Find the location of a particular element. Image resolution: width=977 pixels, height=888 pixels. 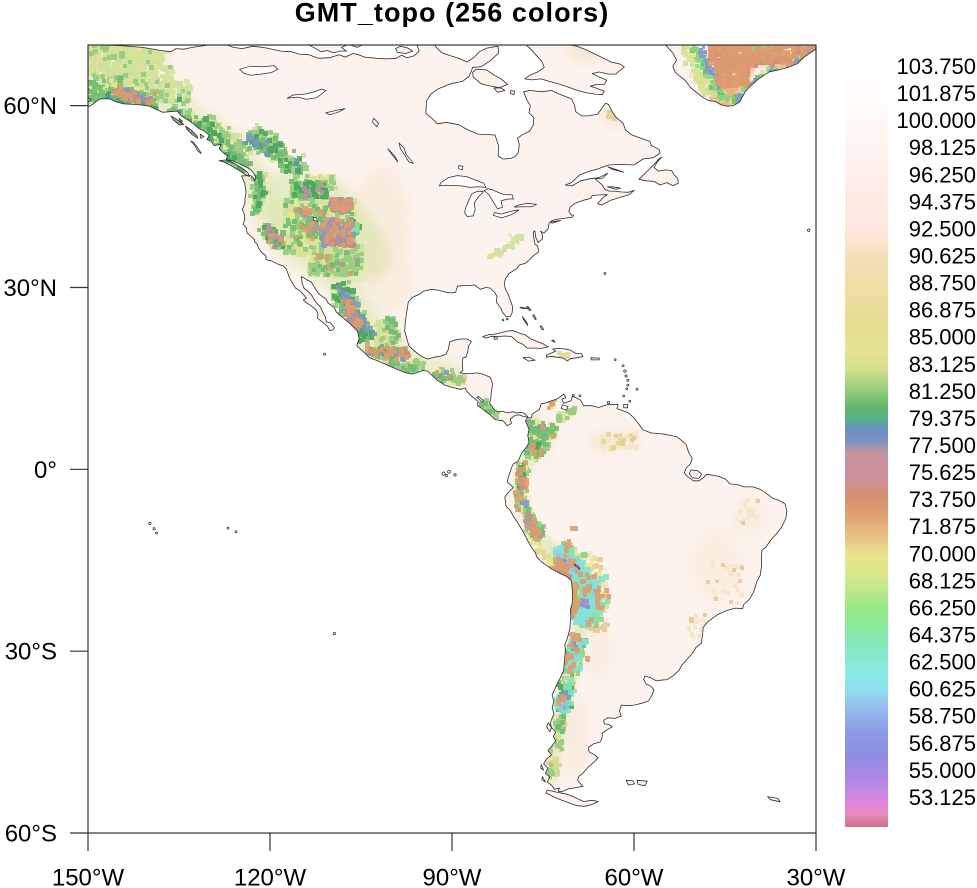

svg-text: 81.250 is located at coordinates (942, 391).